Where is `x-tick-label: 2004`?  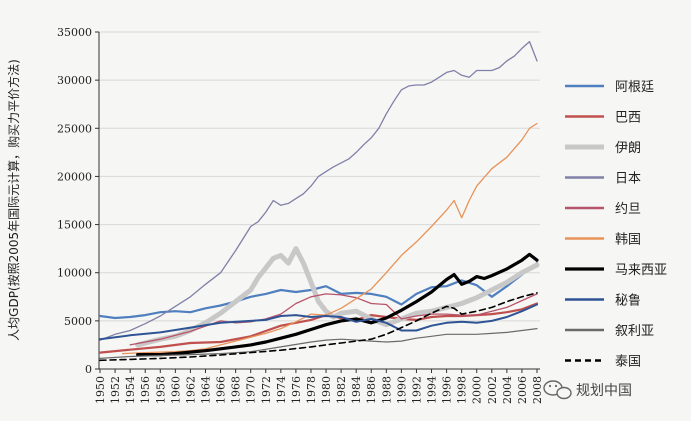 x-tick-label: 2004 is located at coordinates (507, 390).